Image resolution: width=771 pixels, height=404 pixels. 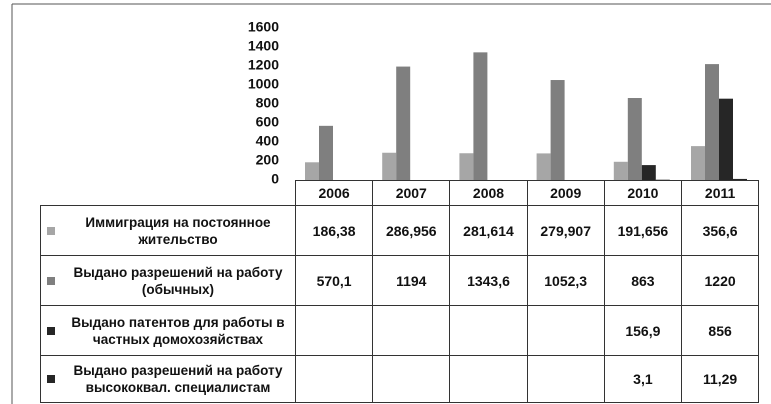 I want to click on data-label: 286,956, so click(x=411, y=230).